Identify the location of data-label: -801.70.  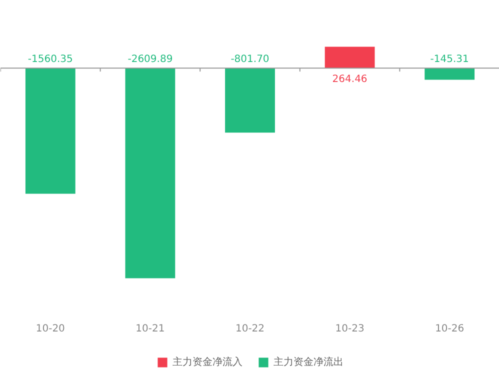
(250, 60).